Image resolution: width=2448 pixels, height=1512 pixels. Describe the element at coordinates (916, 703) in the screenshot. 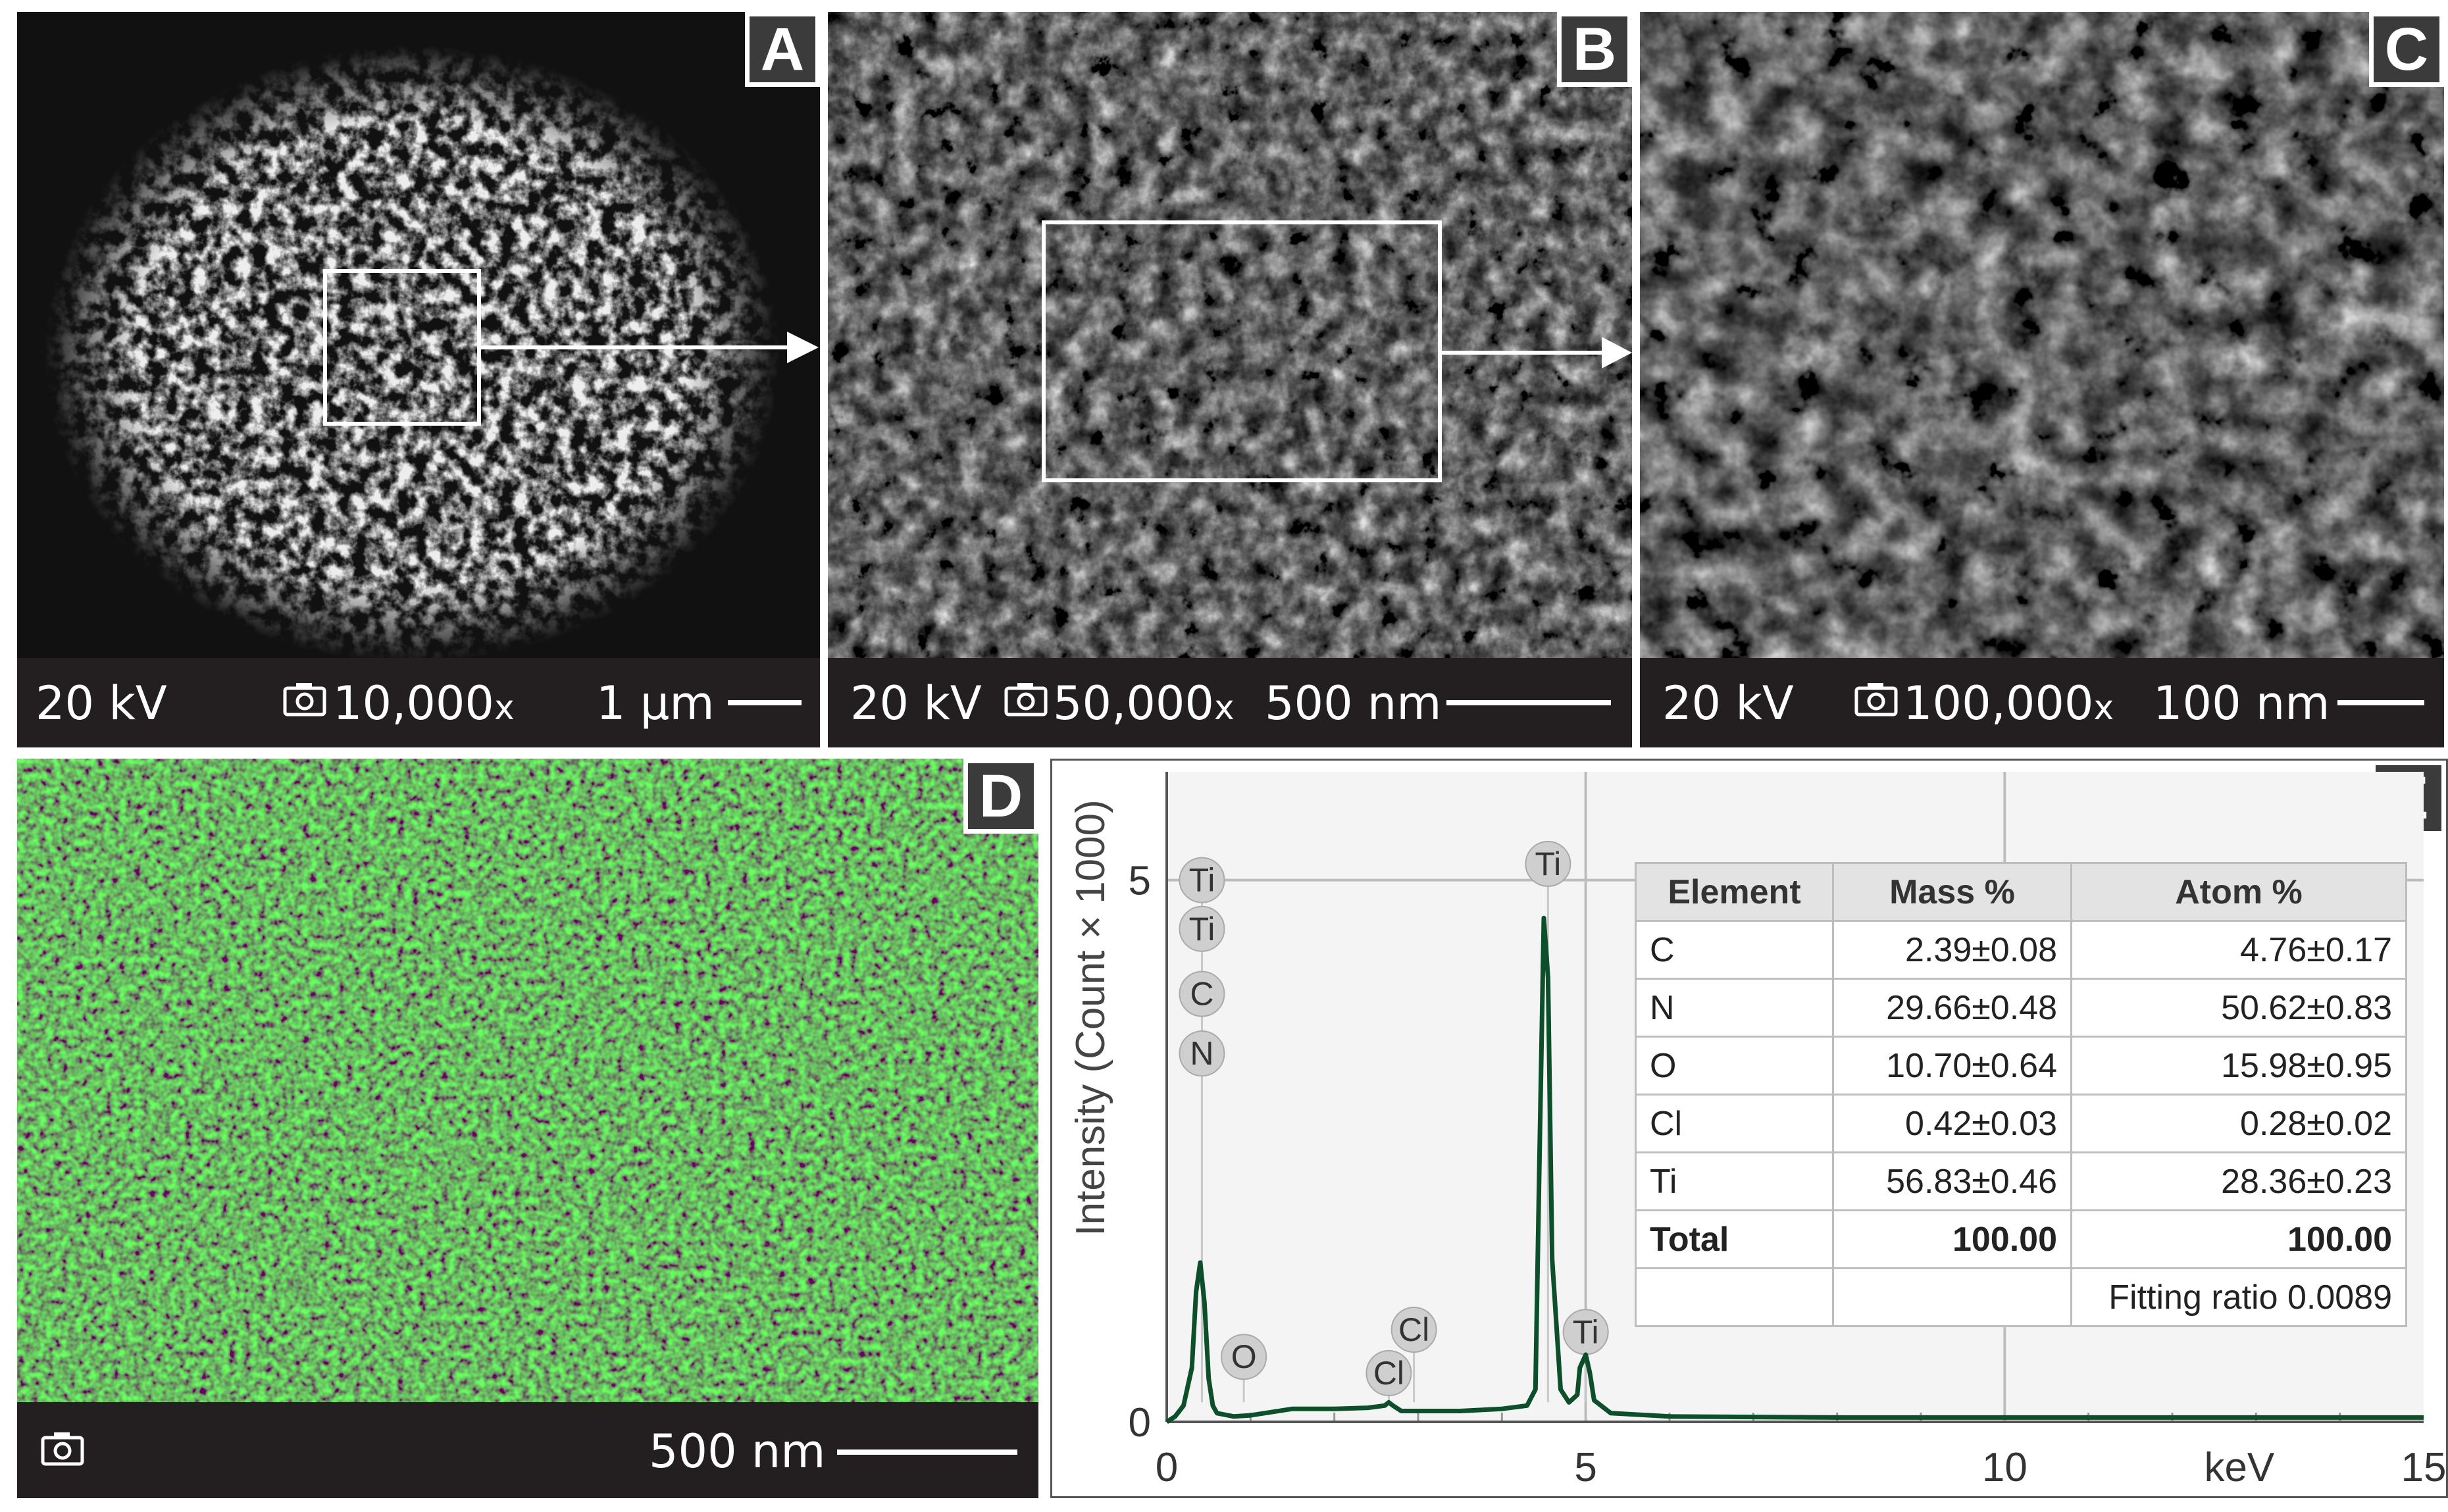

I see `voltage-b: 20 kV` at that location.